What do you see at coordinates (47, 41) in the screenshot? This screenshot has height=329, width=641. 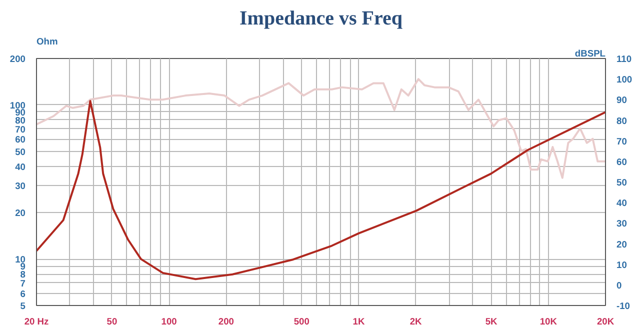 I see `y-axis-title: Ohm` at bounding box center [47, 41].